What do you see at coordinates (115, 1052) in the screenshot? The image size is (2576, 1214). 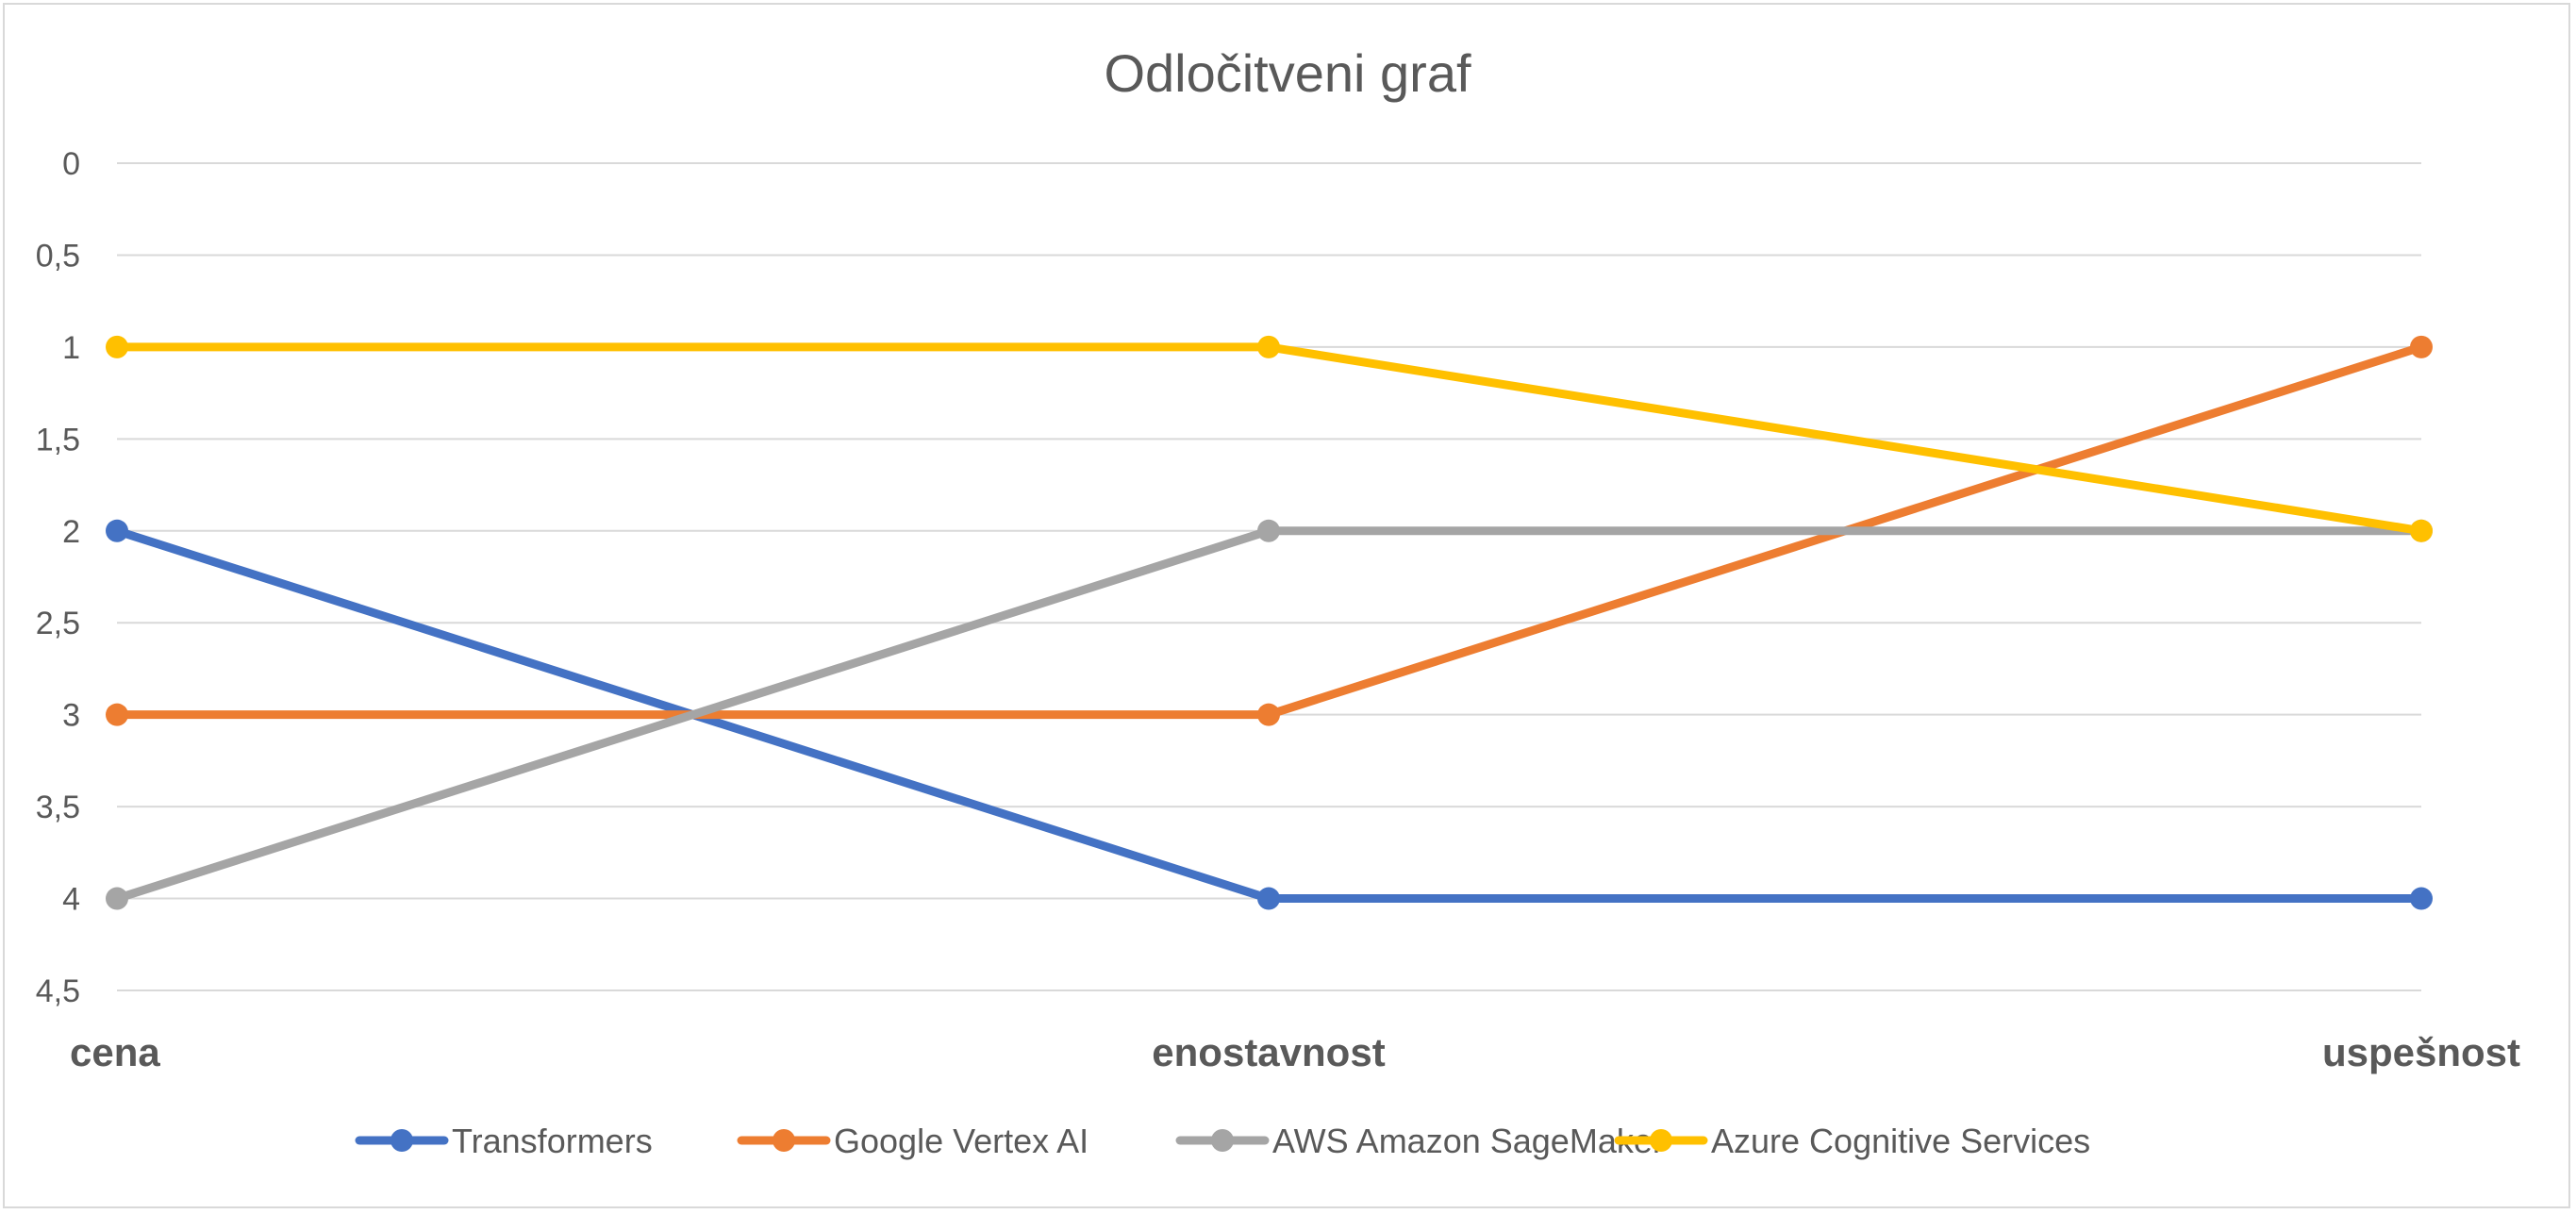 I see `x-tick-label: cena` at bounding box center [115, 1052].